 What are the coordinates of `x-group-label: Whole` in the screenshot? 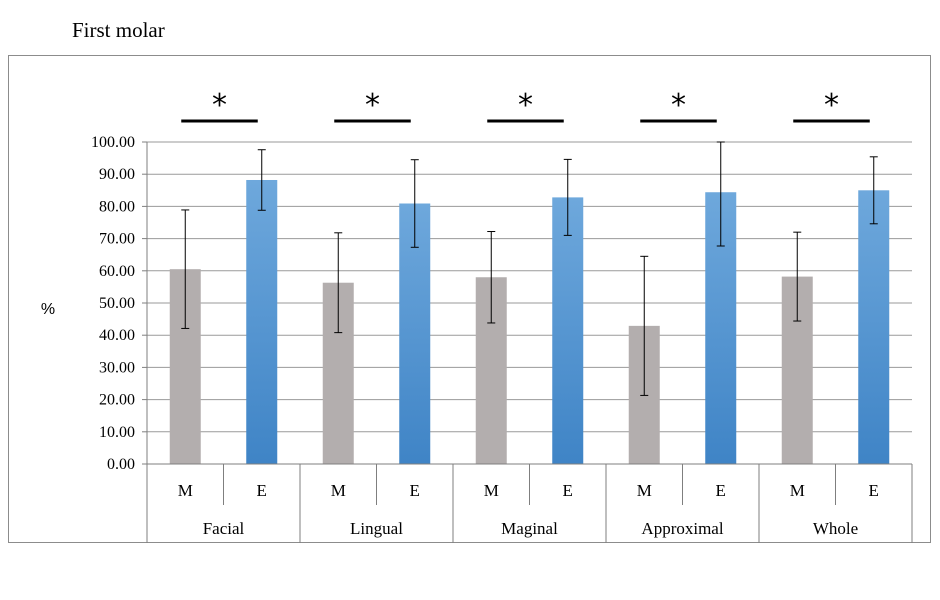 It's located at (835, 528).